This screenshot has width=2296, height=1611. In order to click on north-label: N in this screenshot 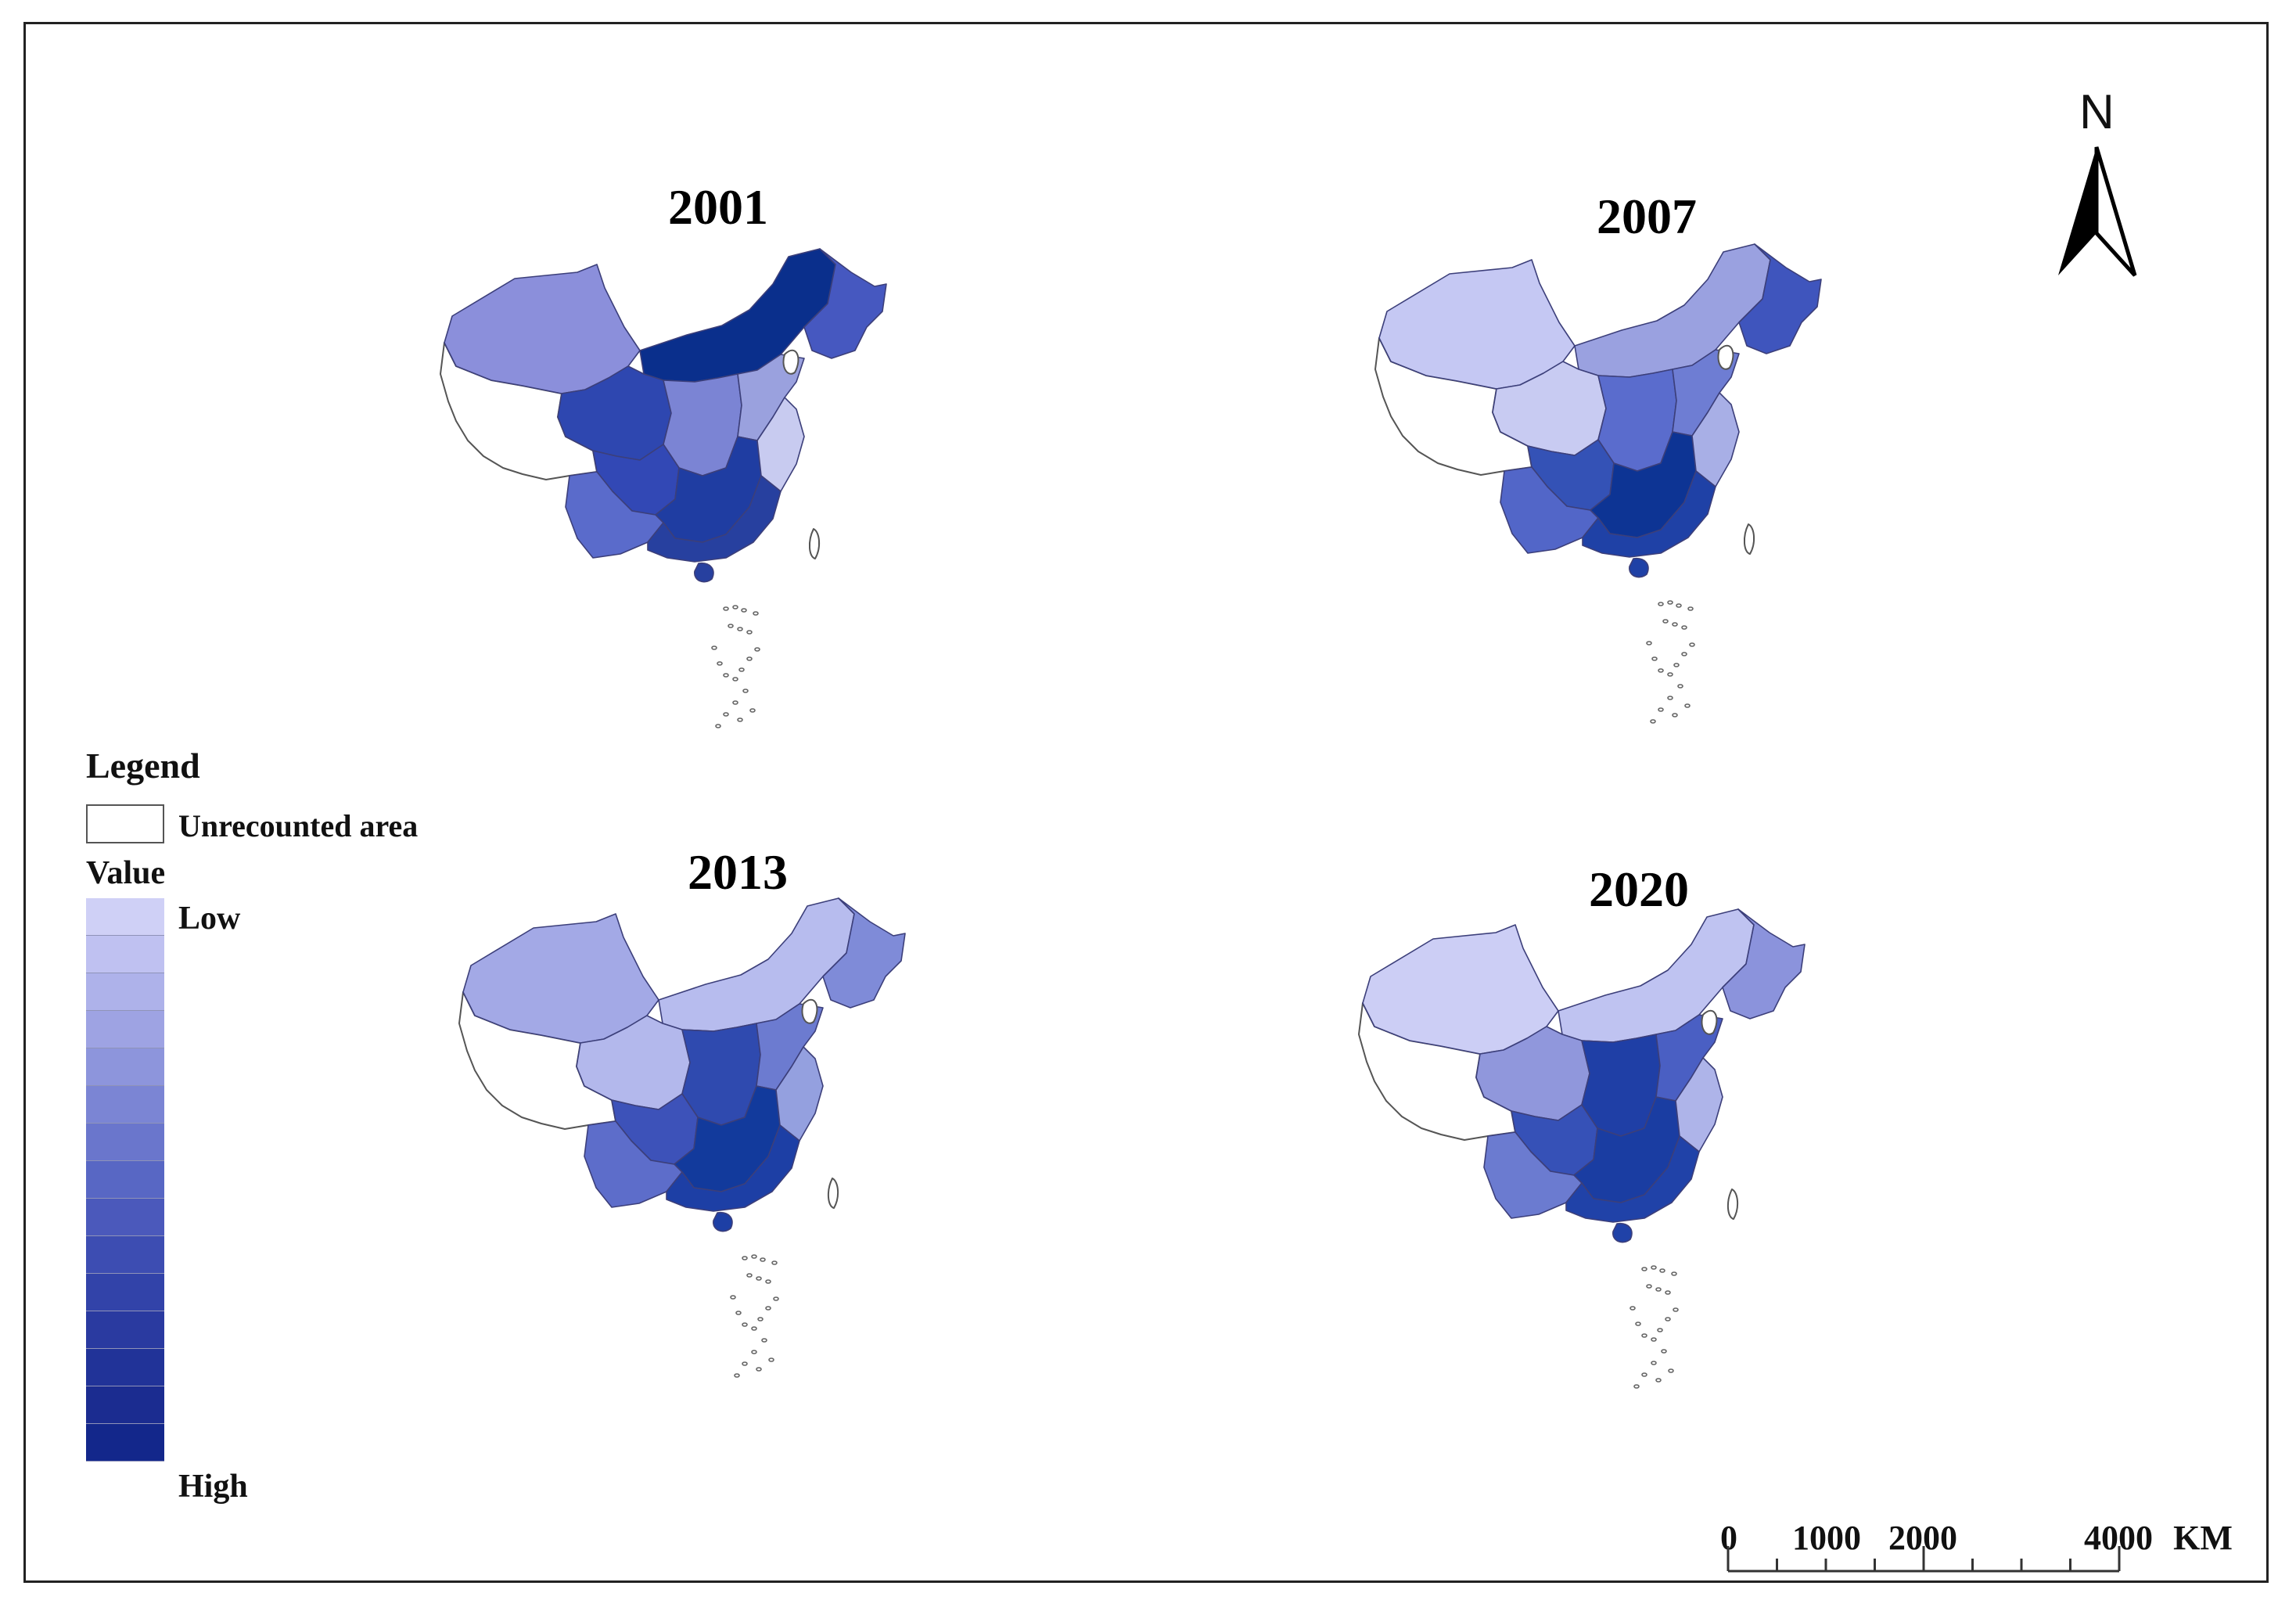, I will do `click(2097, 112)`.